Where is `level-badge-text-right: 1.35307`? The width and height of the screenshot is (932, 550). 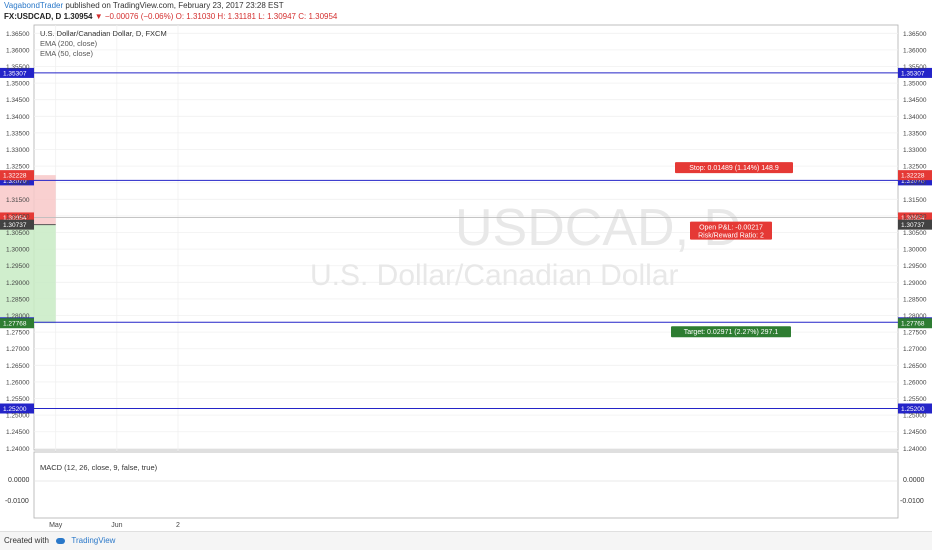 level-badge-text-right: 1.35307 is located at coordinates (913, 73).